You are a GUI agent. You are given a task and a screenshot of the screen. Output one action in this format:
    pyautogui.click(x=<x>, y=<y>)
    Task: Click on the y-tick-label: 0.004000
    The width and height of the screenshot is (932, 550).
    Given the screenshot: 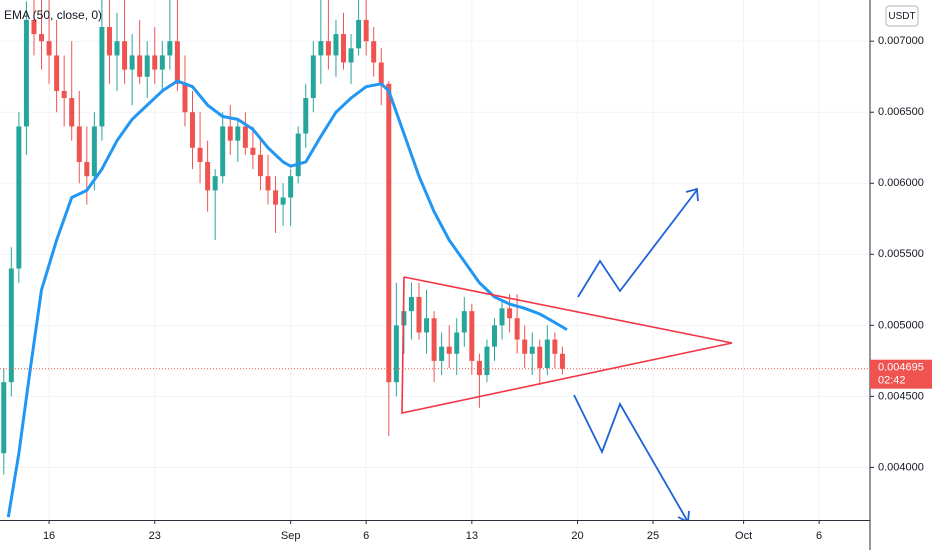 What is the action you would take?
    pyautogui.click(x=901, y=467)
    